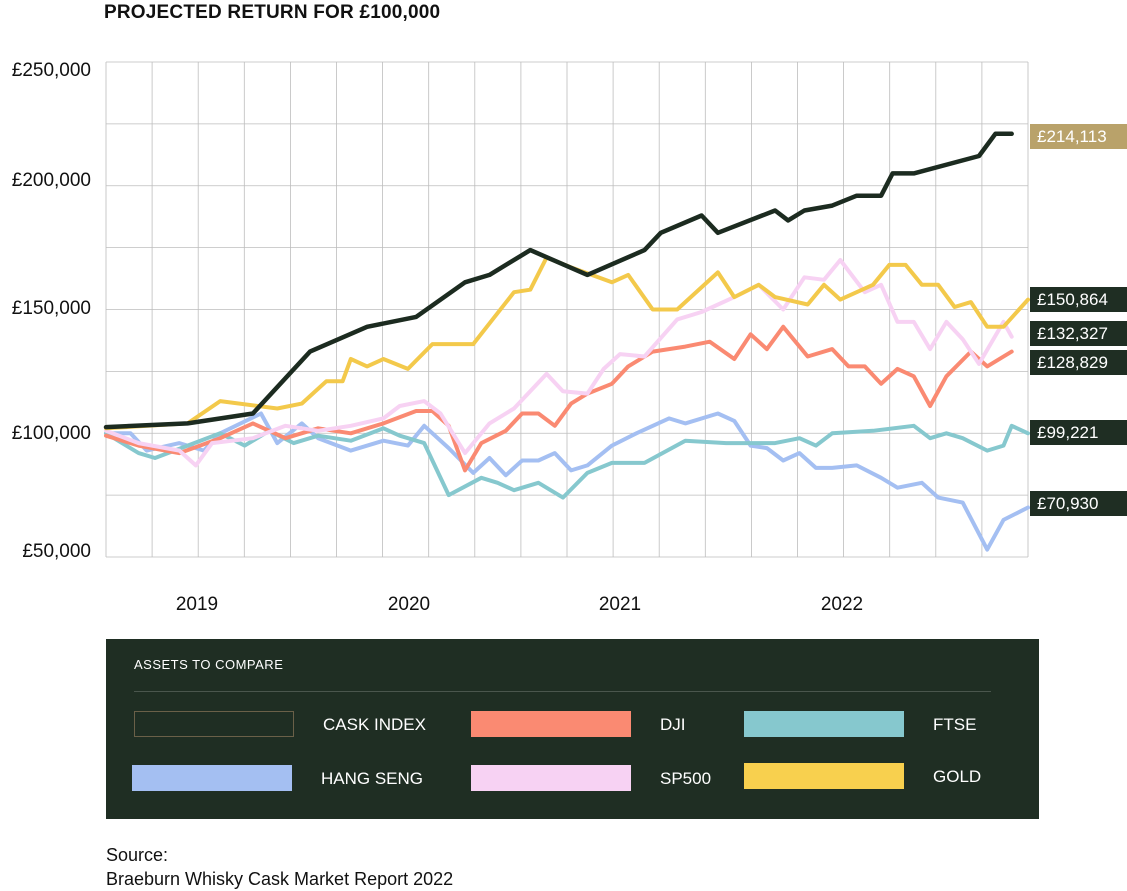 The image size is (1127, 891). Describe the element at coordinates (955, 724) in the screenshot. I see `legend-label-ftse: FTSE` at that location.